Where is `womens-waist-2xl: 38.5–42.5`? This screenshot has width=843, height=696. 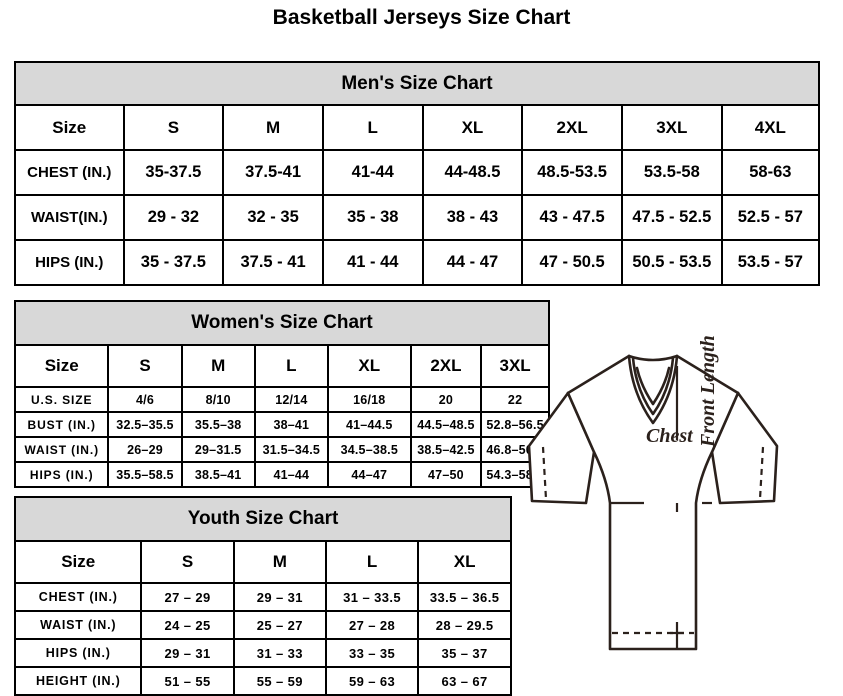 womens-waist-2xl: 38.5–42.5 is located at coordinates (446, 449).